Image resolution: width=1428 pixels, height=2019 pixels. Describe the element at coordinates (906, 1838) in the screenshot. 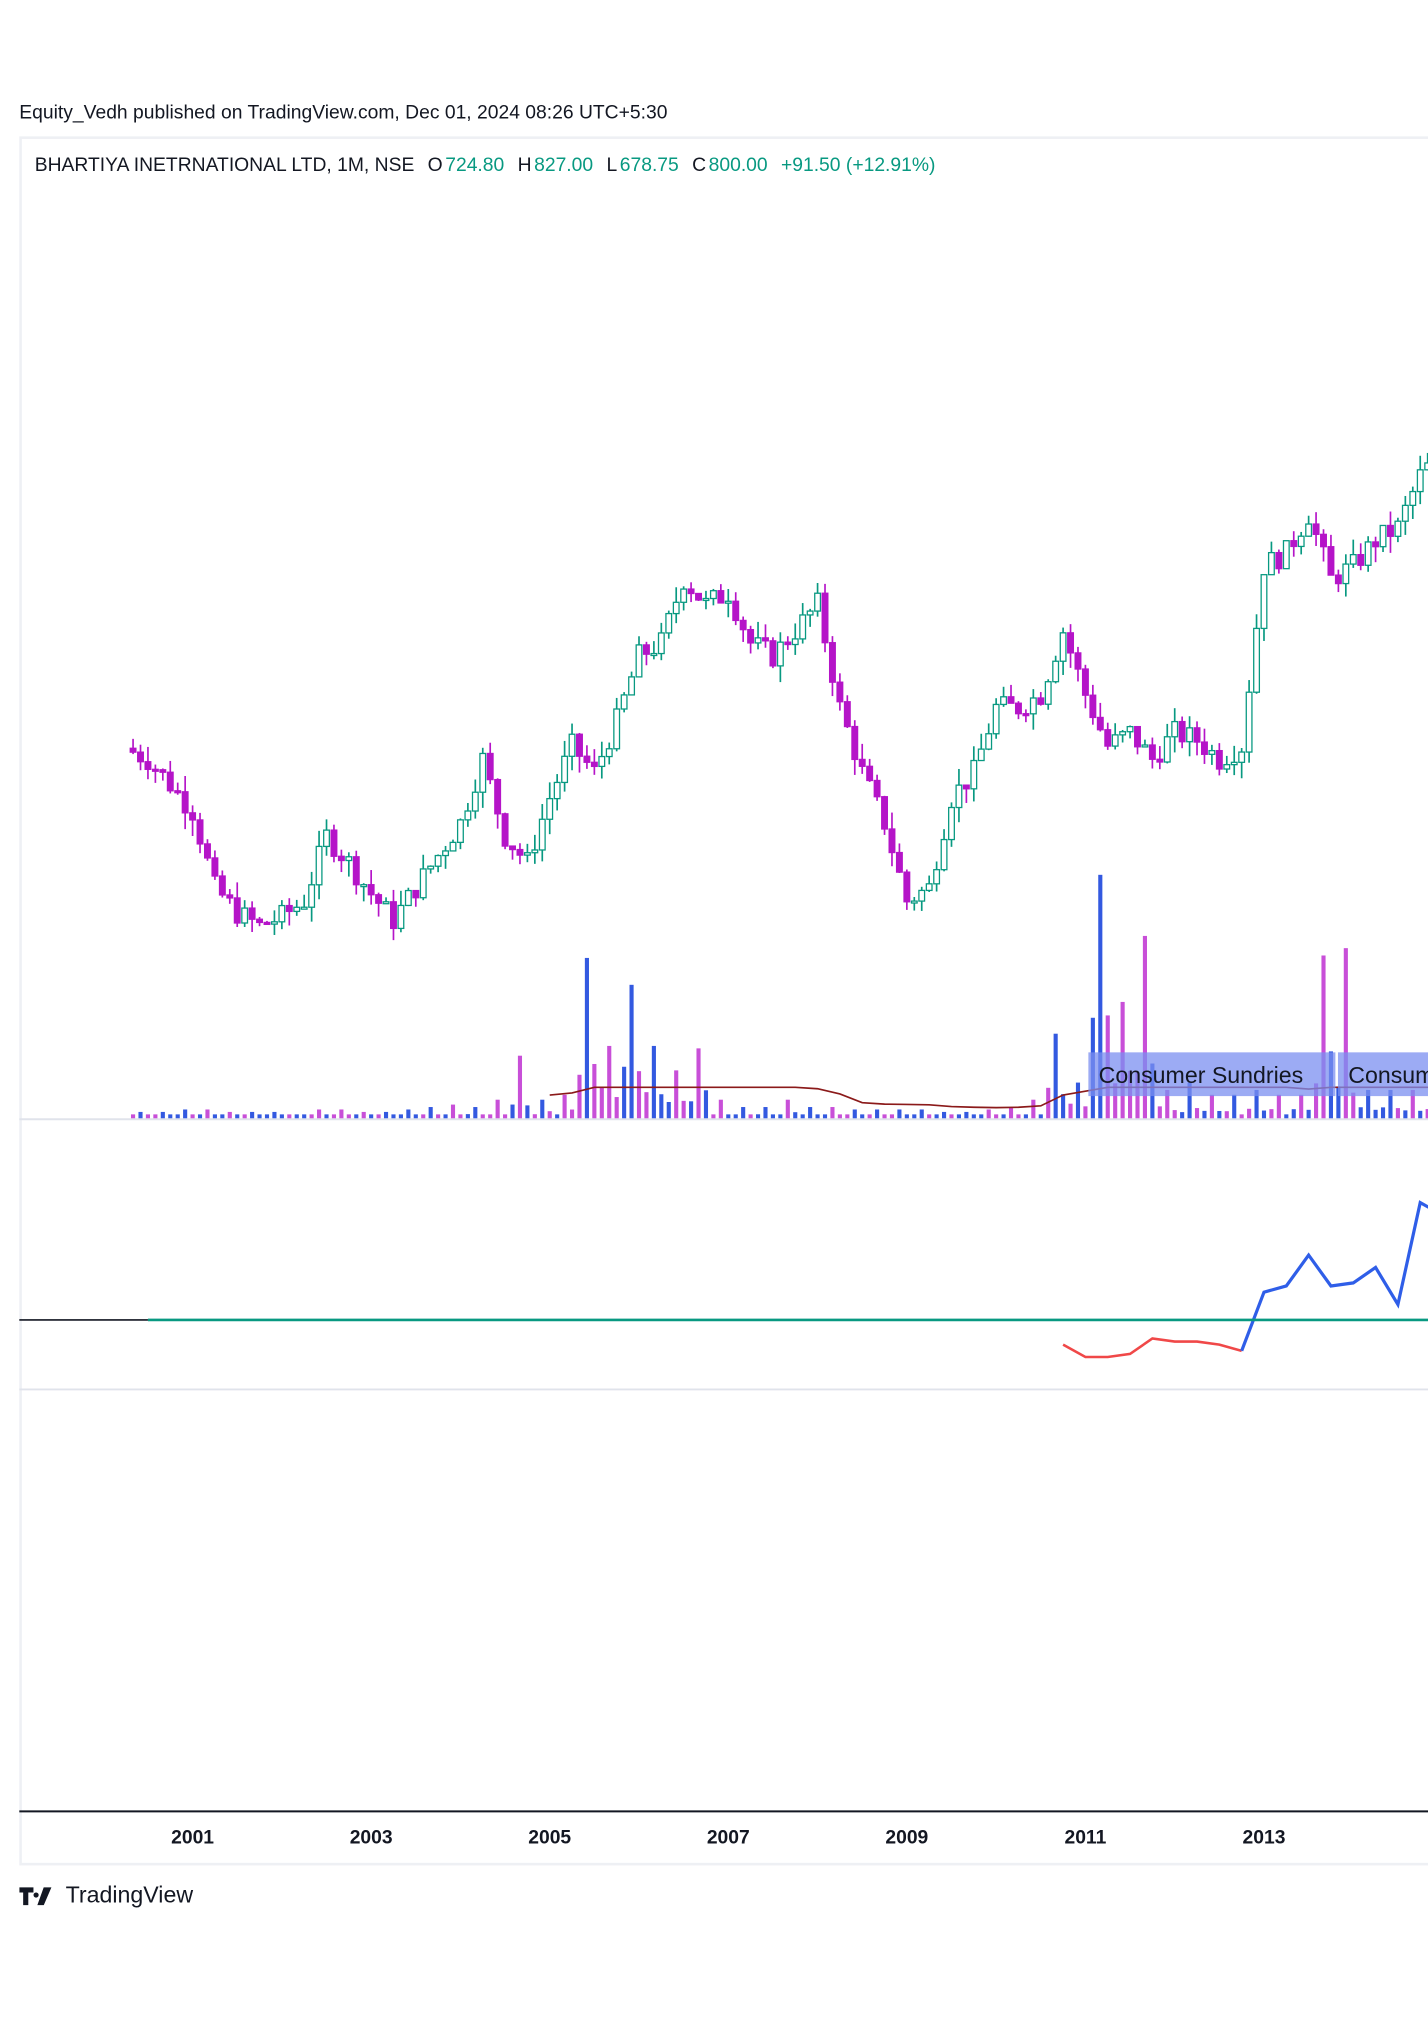

I see `x-tick-label: 2009` at that location.